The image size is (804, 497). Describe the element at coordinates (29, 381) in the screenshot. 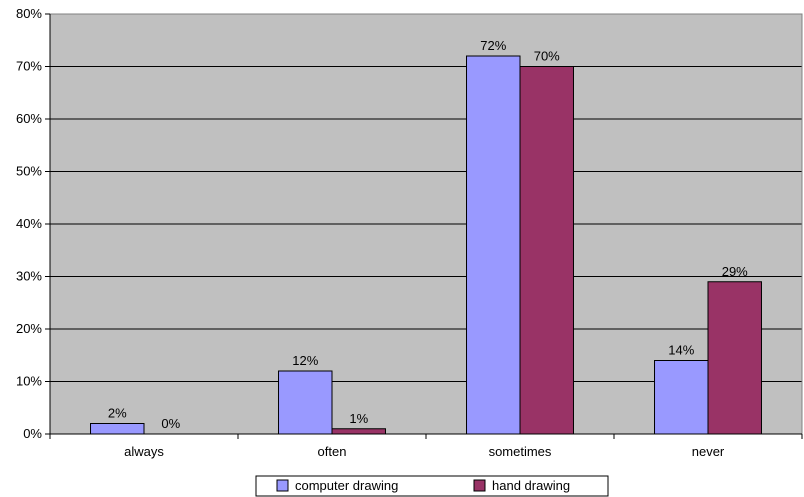

I see `y-tick-label-10: 10%` at that location.